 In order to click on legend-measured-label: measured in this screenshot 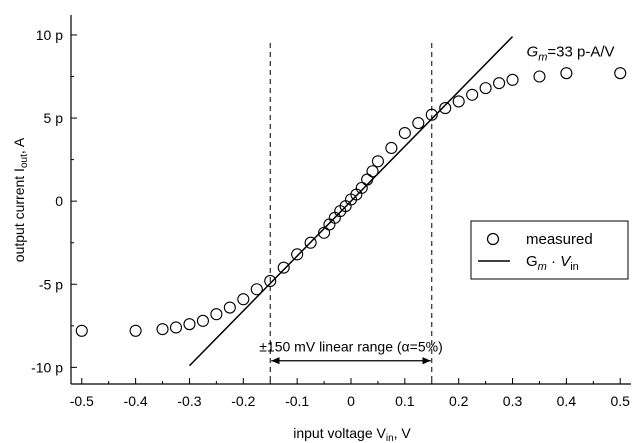, I will do `click(559, 239)`.